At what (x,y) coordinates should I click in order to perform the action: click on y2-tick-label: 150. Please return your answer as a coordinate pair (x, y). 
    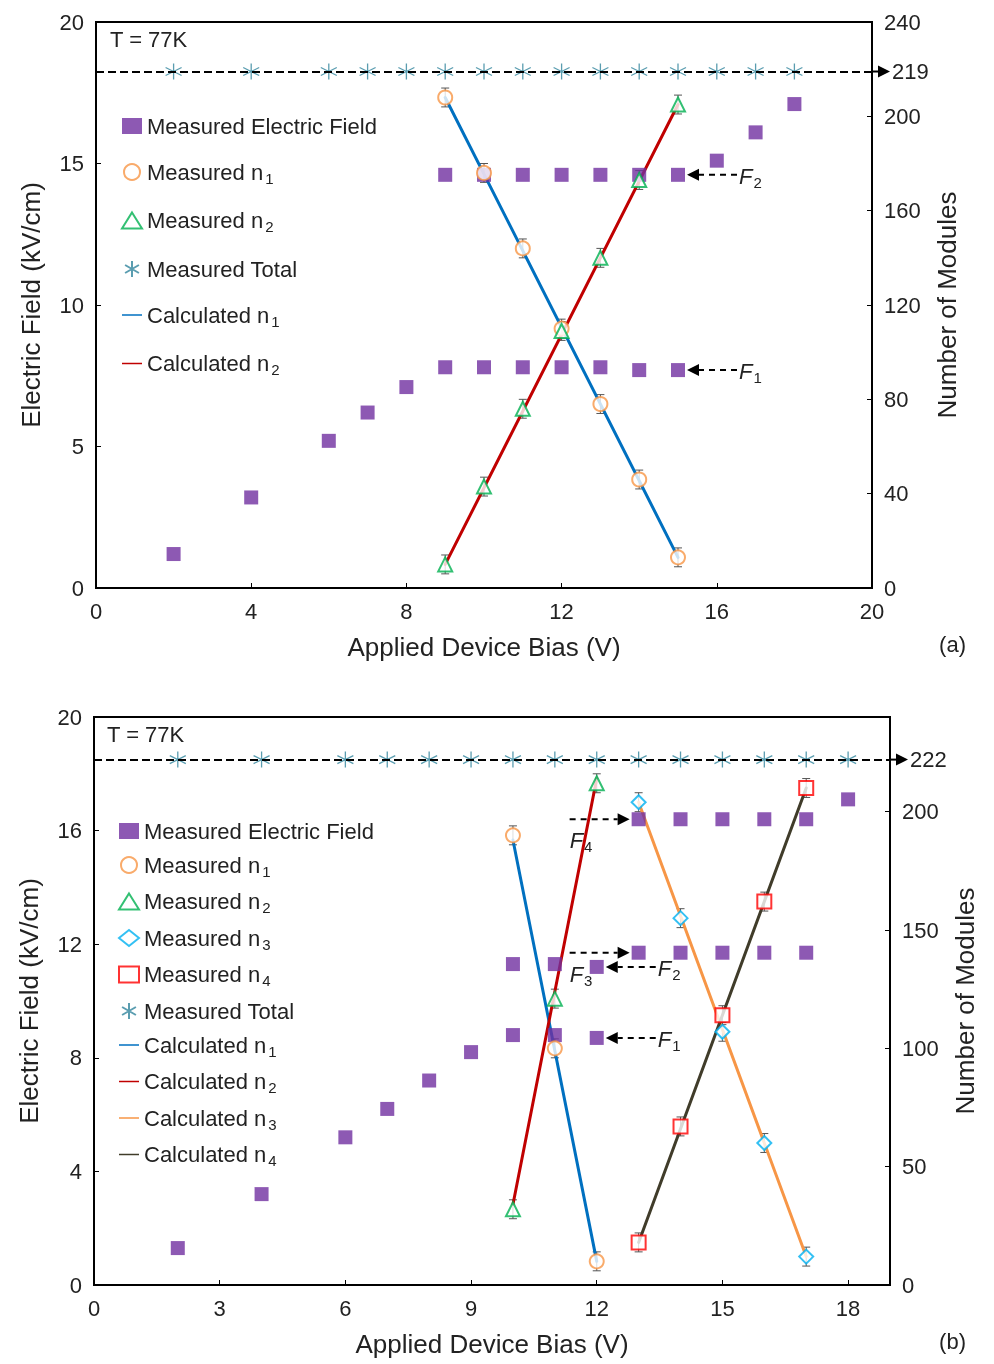
    Looking at the image, I should click on (920, 930).